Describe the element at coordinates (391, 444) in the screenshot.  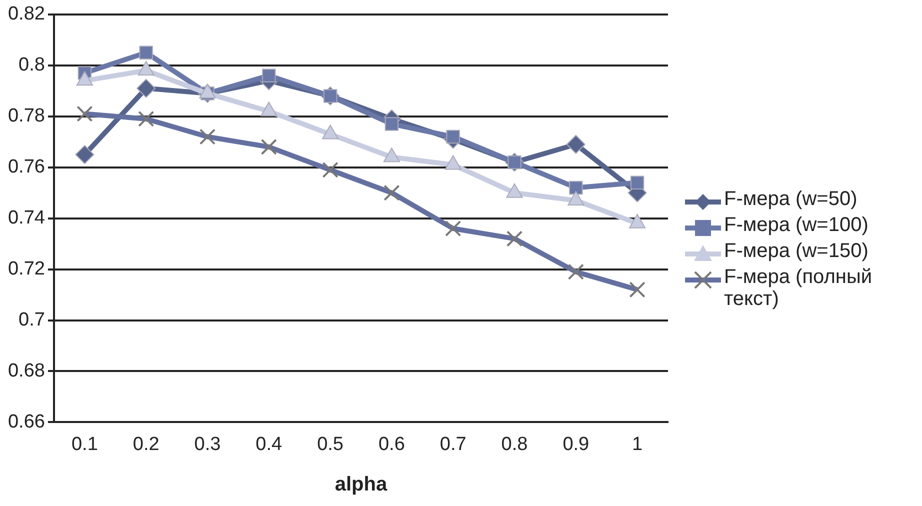
I see `x-tick-label: 0.6` at that location.